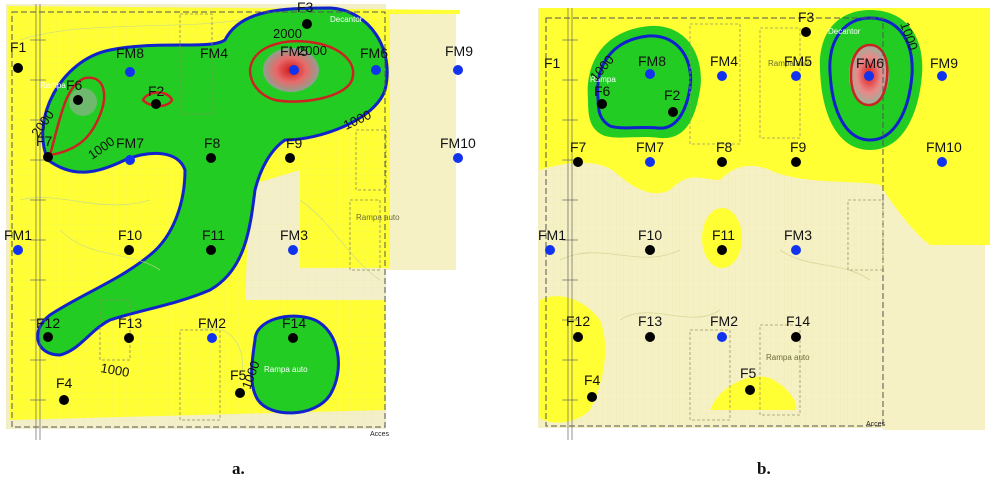 Image resolution: width=997 pixels, height=481 pixels. What do you see at coordinates (798, 235) in the screenshot?
I see `panel-b-well-label-fm3: FM3` at bounding box center [798, 235].